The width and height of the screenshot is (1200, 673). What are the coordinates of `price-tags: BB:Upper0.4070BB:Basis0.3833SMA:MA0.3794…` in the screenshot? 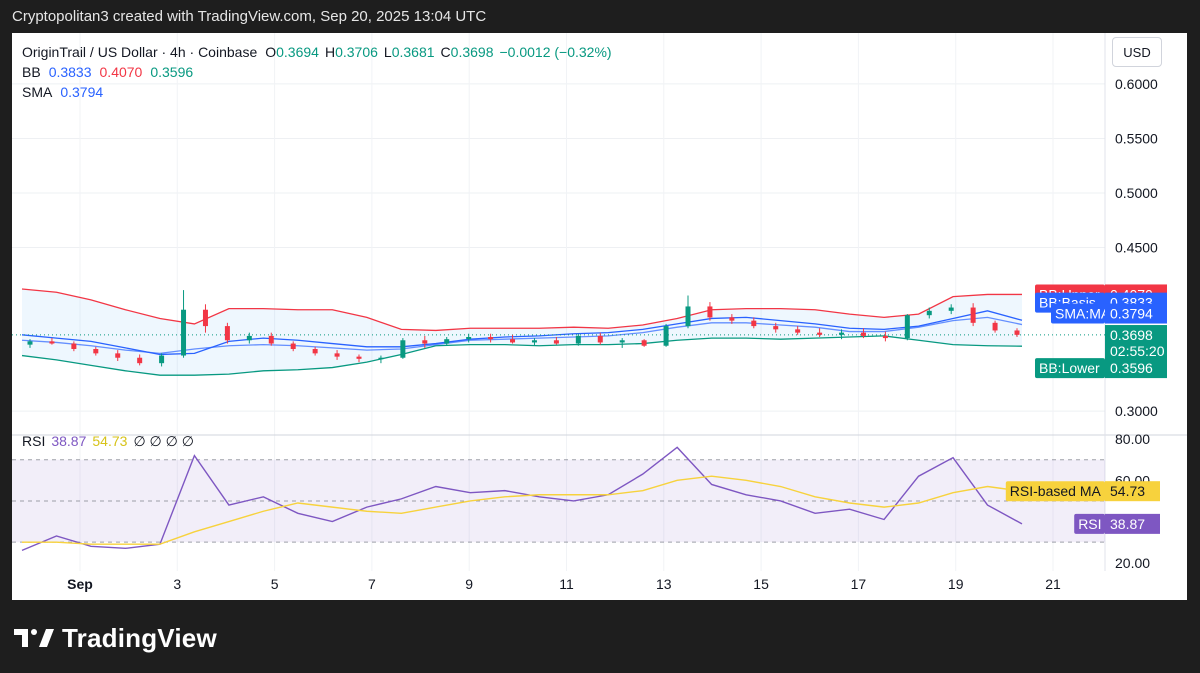 It's located at (1086, 409).